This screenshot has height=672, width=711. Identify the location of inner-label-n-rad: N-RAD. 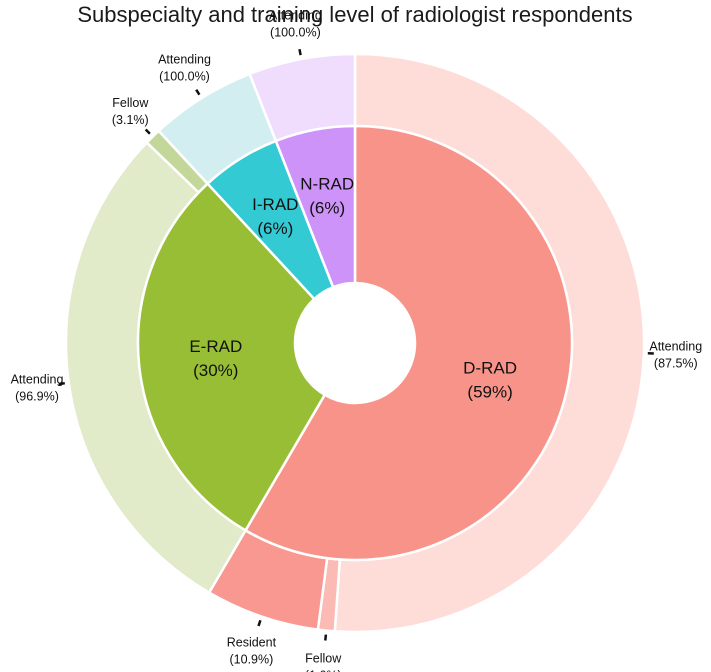
(327, 184).